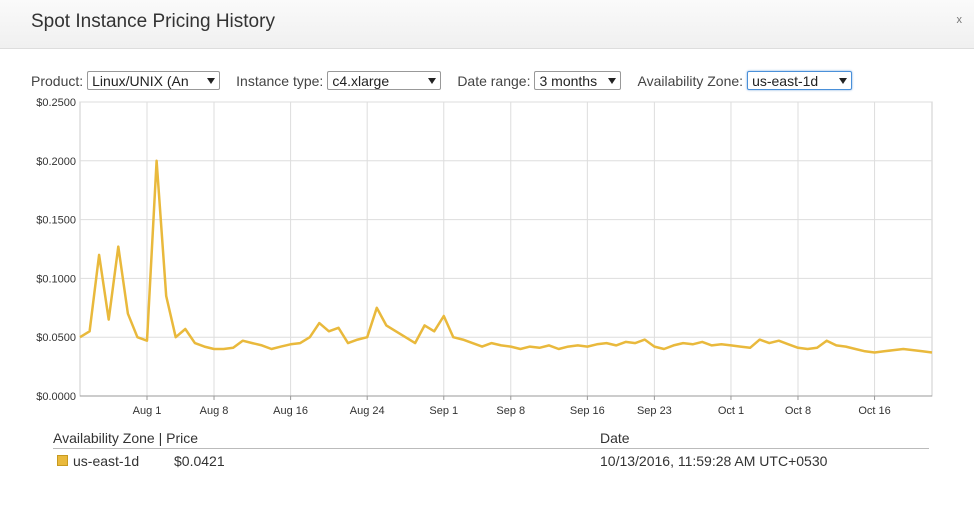  Describe the element at coordinates (568, 80) in the screenshot. I see `dropdown-value: 3 months` at that location.